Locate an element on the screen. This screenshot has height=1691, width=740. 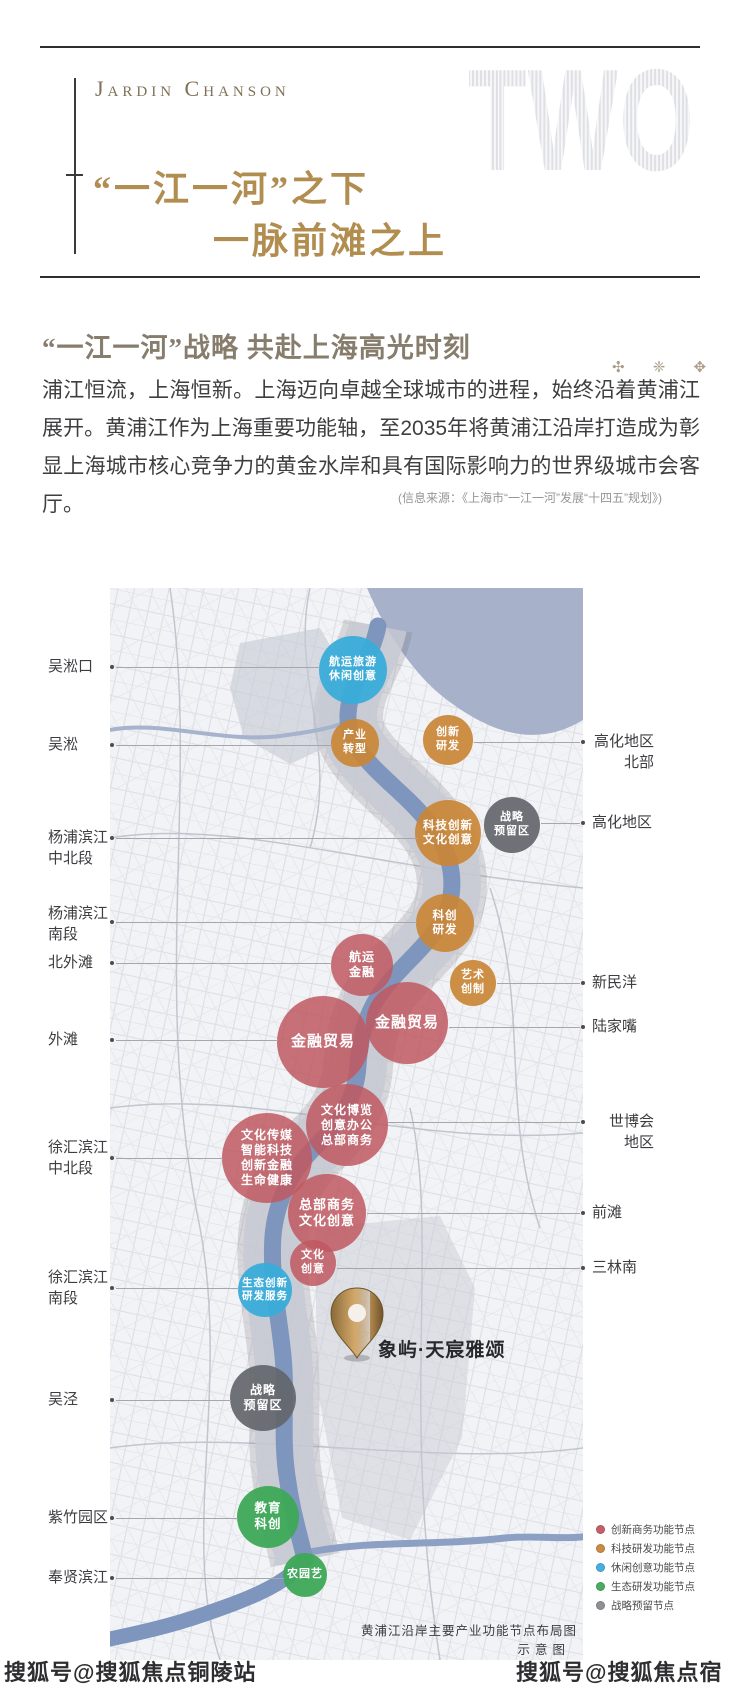
map-node: 文化传媒 智能科技 创新金融 生命健康 is located at coordinates (267, 1158).